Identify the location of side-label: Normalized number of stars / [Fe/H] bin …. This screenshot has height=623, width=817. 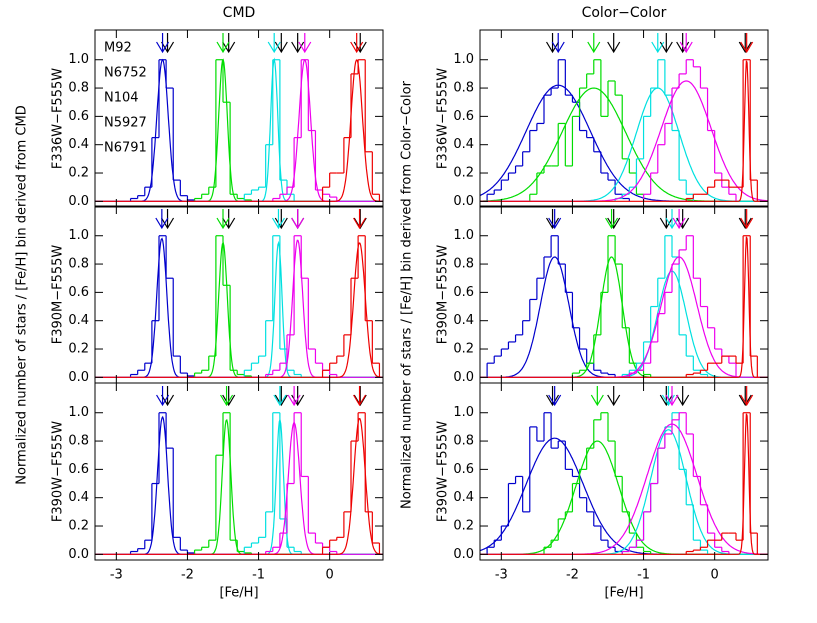
(22, 294).